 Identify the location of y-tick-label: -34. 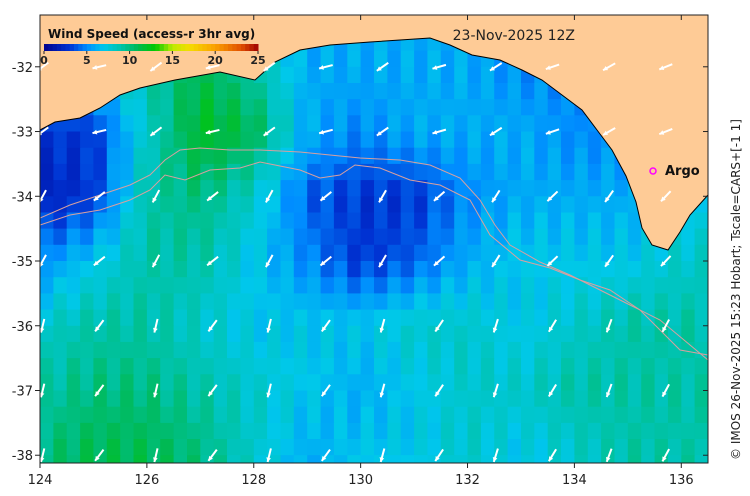
(22, 197).